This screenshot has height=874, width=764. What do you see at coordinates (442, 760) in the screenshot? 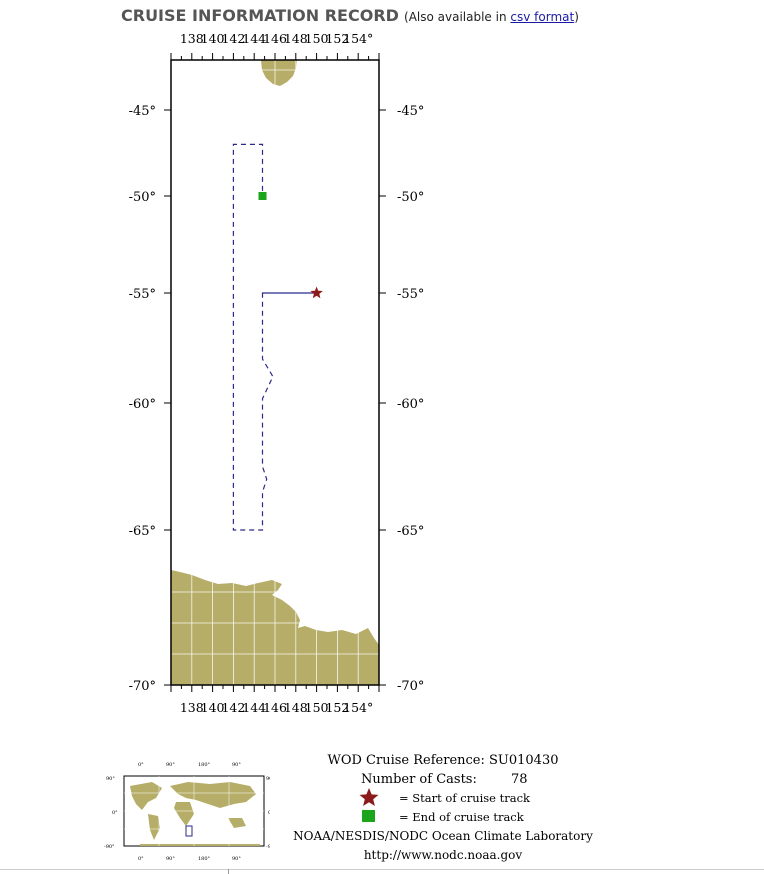
I see `wod-reference: WOD Cruise Reference: SU010430` at bounding box center [442, 760].